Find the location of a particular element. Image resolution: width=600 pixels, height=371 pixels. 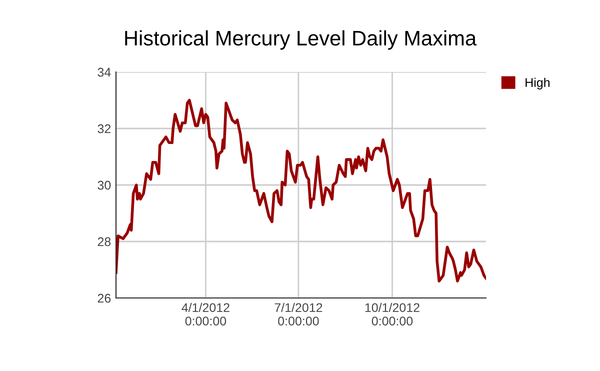

x-tick-label: 10/1/2012 0:00:00 is located at coordinates (392, 314).